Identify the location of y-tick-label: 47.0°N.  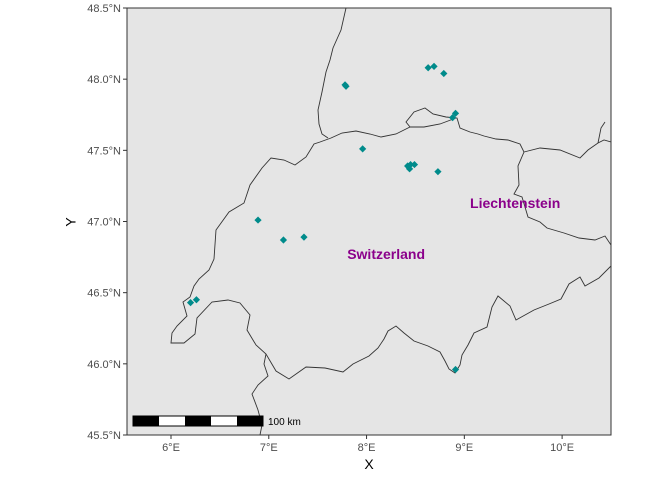
(104, 223).